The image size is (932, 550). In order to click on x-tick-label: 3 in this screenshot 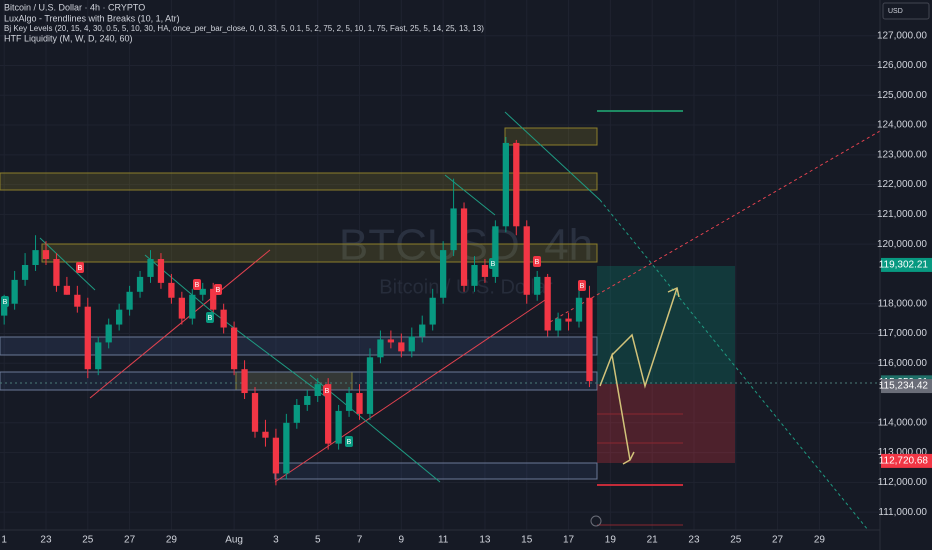, I will do `click(276, 540)`.